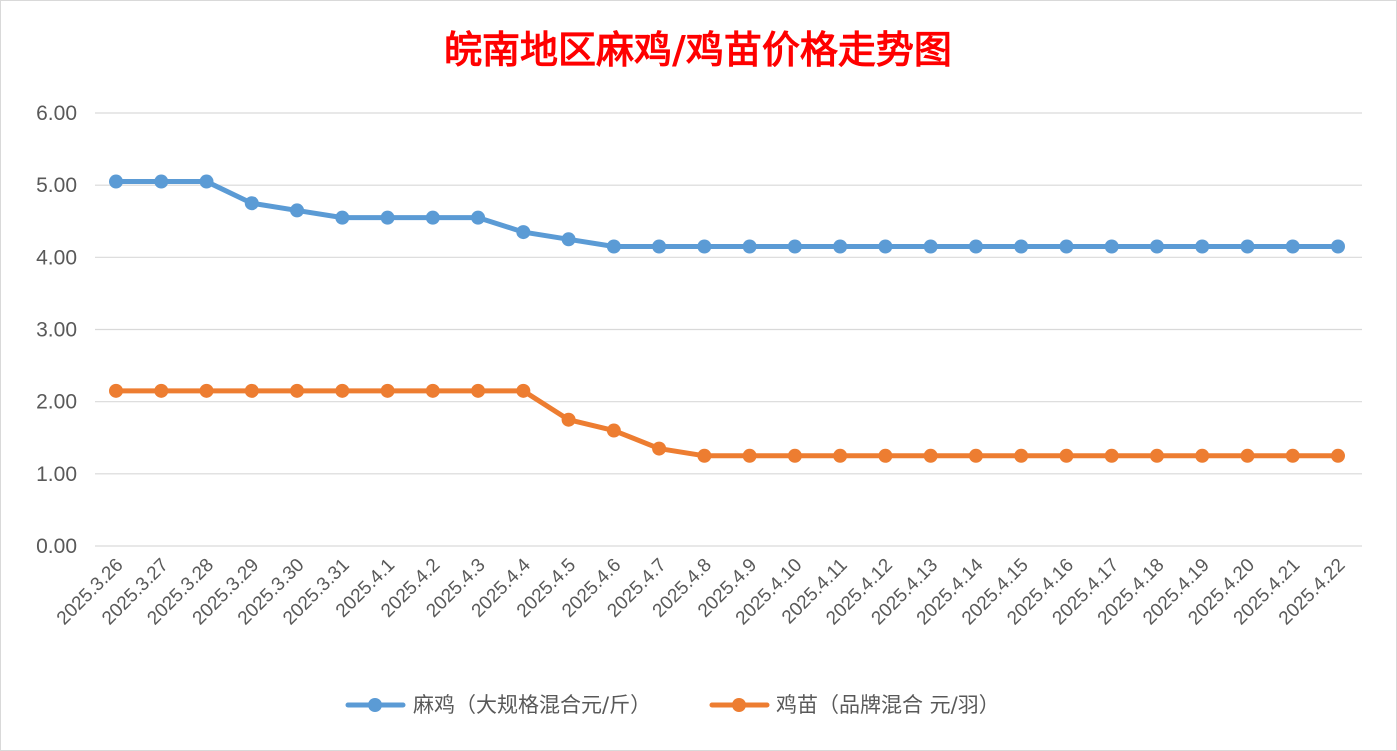 The image size is (1397, 751). I want to click on y-tick-label: 6.00, so click(56, 113).